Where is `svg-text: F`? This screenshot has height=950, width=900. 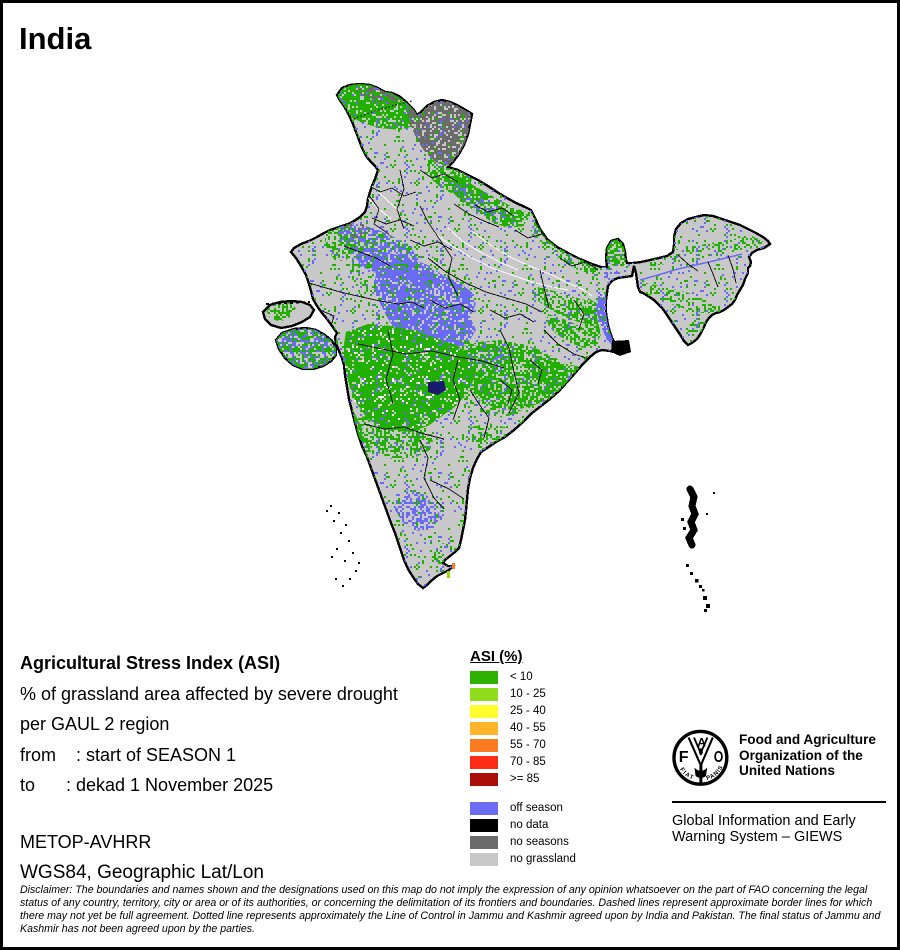
svg-text: F is located at coordinates (684, 757).